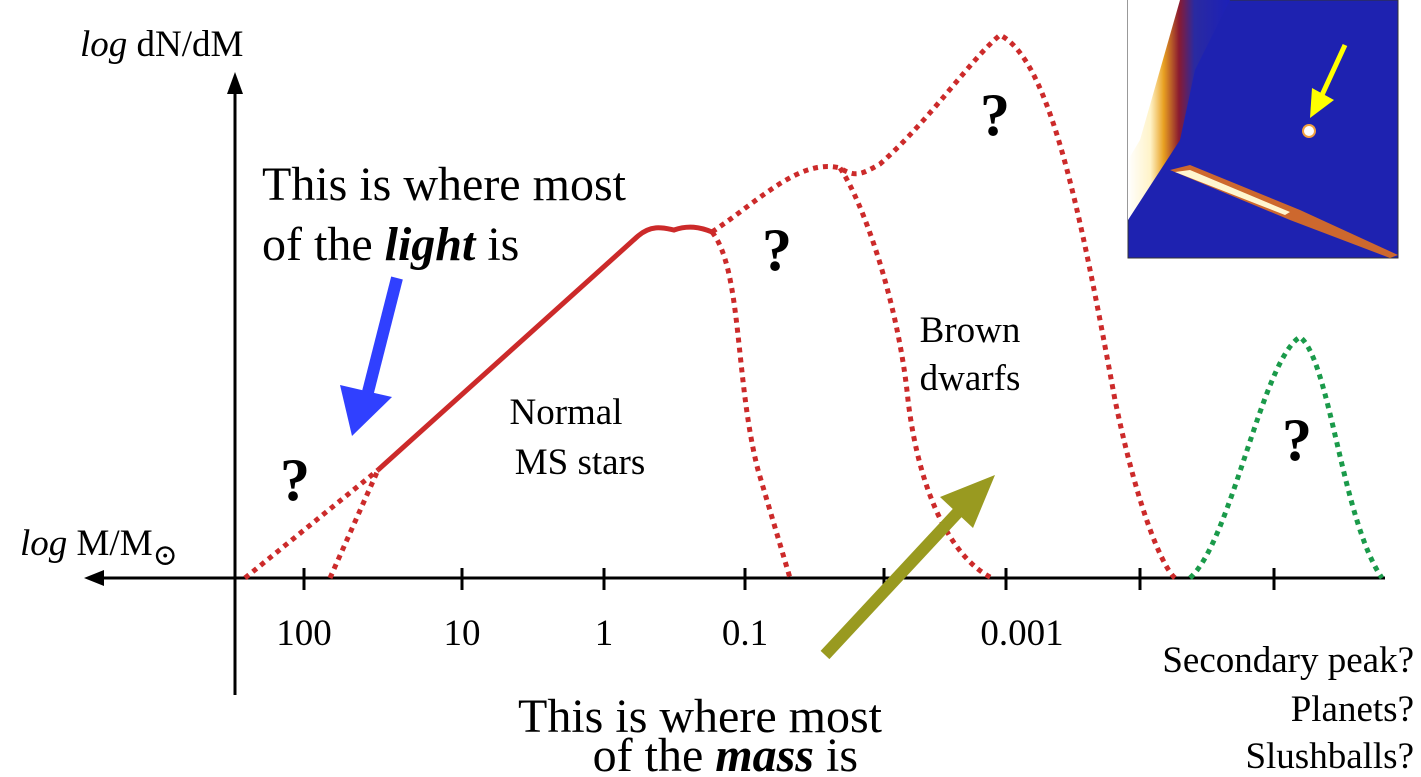 Image resolution: width=1421 pixels, height=777 pixels. Describe the element at coordinates (1352, 709) in the screenshot. I see `secondary-note: Planets?` at that location.